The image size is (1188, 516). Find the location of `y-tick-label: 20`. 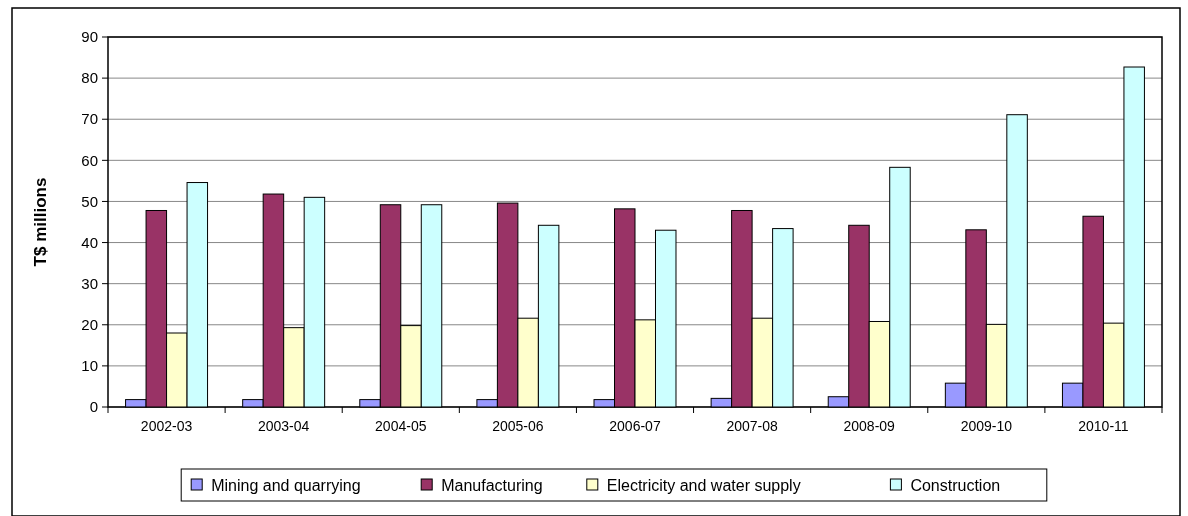

y-tick-label: 20 is located at coordinates (89, 325).